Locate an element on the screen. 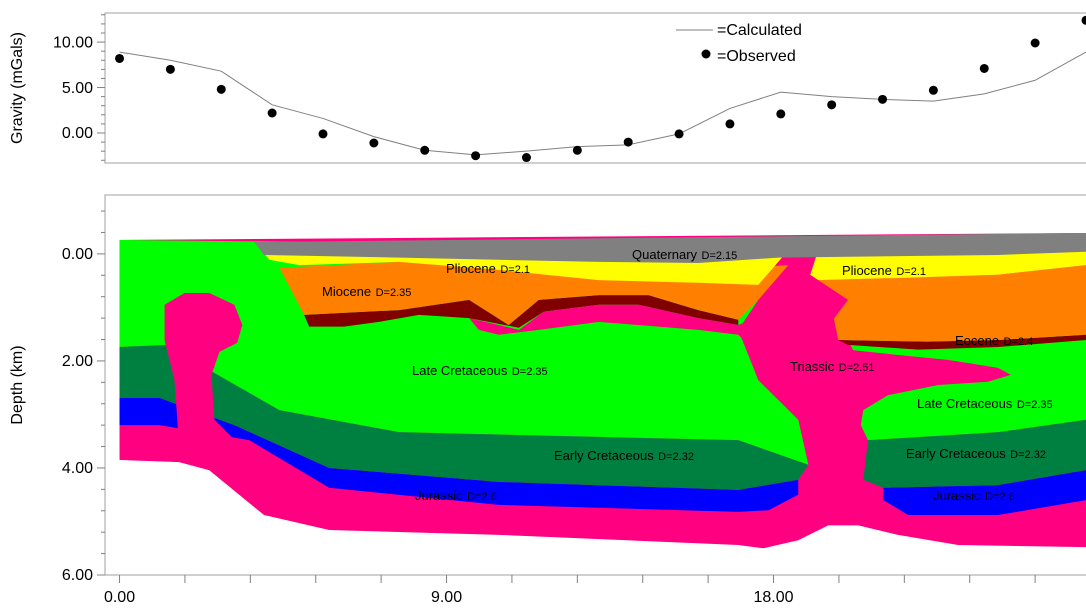 The width and height of the screenshot is (1086, 610). legend-label: =Observed is located at coordinates (756, 56).